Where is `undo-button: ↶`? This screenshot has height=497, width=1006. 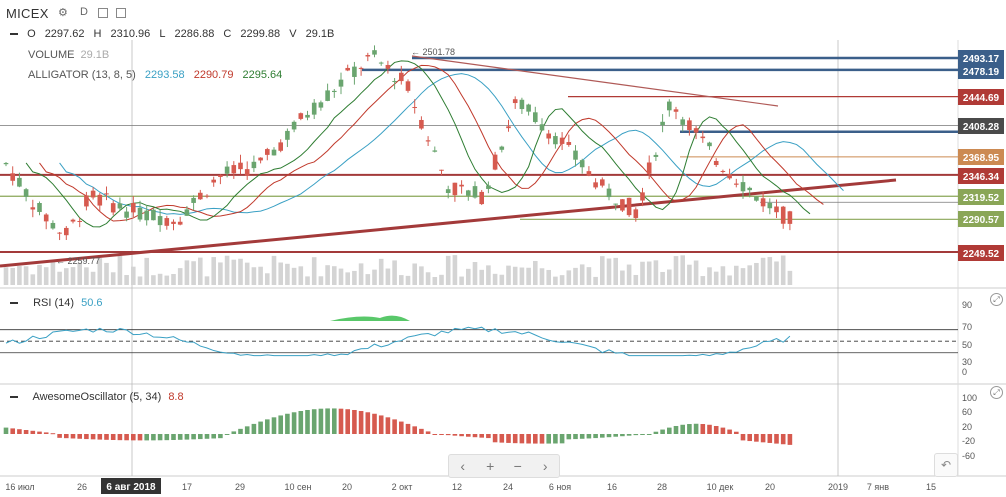
undo-button: ↶ is located at coordinates (946, 465).